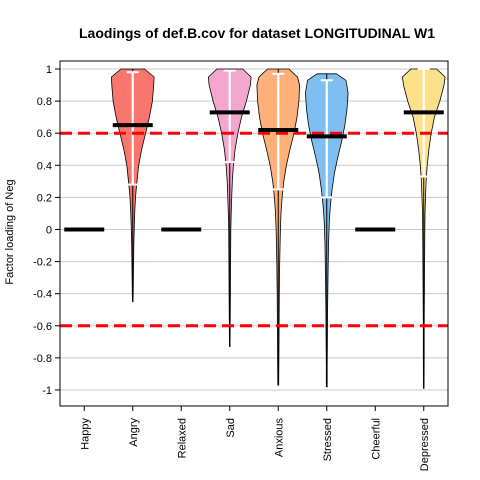 The image size is (480, 480). Describe the element at coordinates (44, 134) in the screenshot. I see `y-tick-label: 0.6` at that location.